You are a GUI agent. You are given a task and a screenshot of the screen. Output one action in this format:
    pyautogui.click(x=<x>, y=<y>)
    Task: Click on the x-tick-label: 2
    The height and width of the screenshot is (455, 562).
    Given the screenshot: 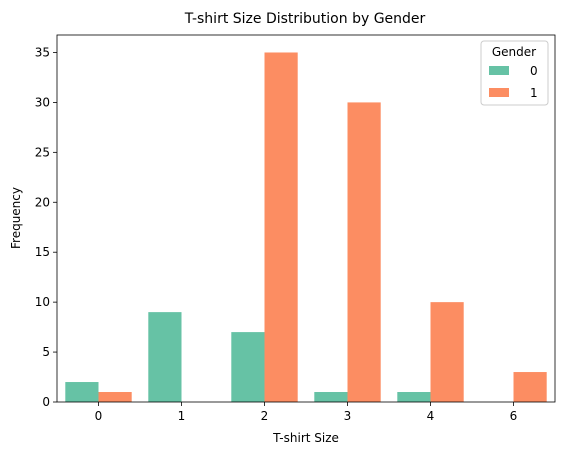 What is the action you would take?
    pyautogui.click(x=265, y=416)
    